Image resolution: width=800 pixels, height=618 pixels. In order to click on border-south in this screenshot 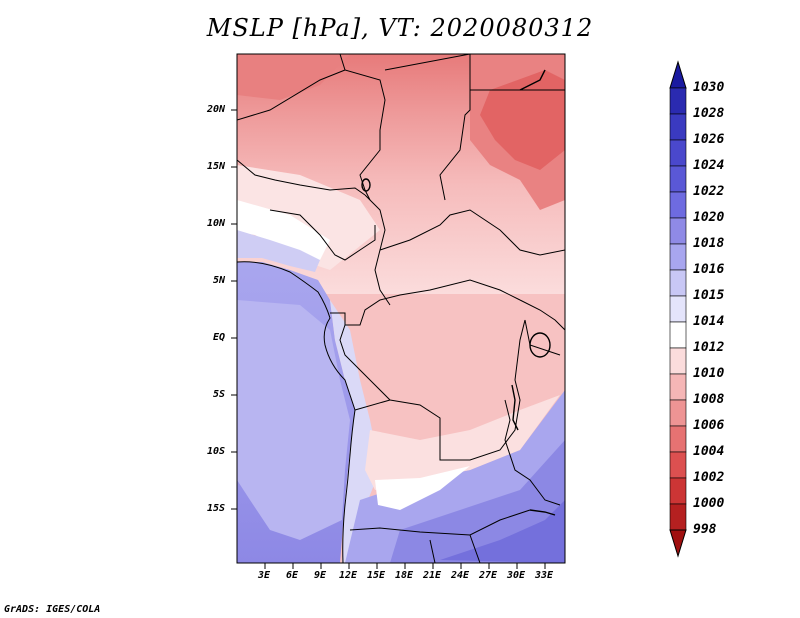, I will do `click(455, 548)`.